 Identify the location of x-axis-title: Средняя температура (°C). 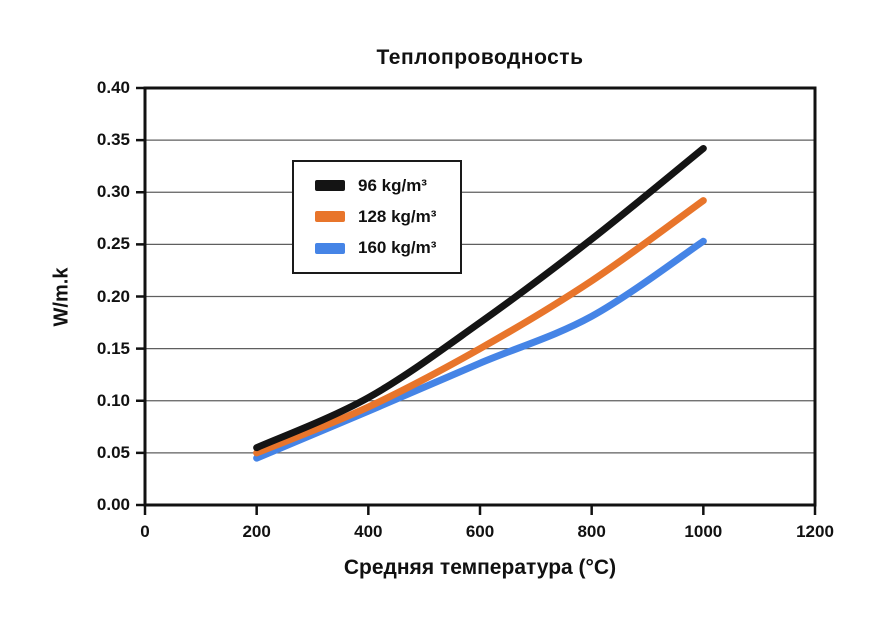
(480, 567).